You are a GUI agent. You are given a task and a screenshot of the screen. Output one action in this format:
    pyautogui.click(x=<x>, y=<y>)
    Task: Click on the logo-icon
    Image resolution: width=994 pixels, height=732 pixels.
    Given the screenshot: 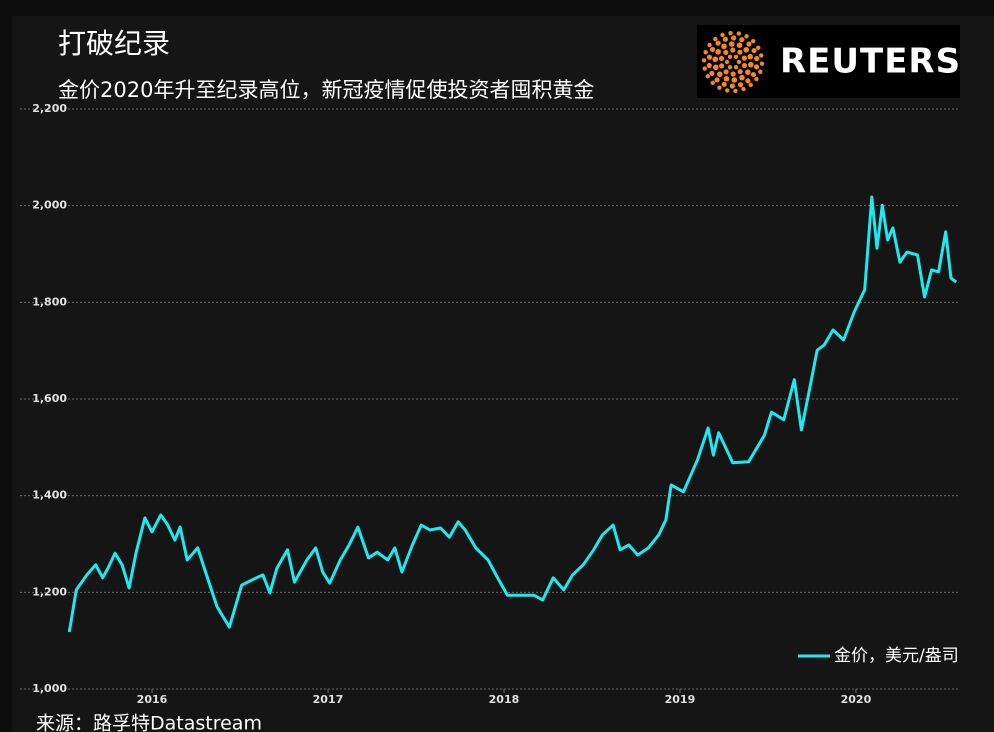 What is the action you would take?
    pyautogui.click(x=733, y=62)
    